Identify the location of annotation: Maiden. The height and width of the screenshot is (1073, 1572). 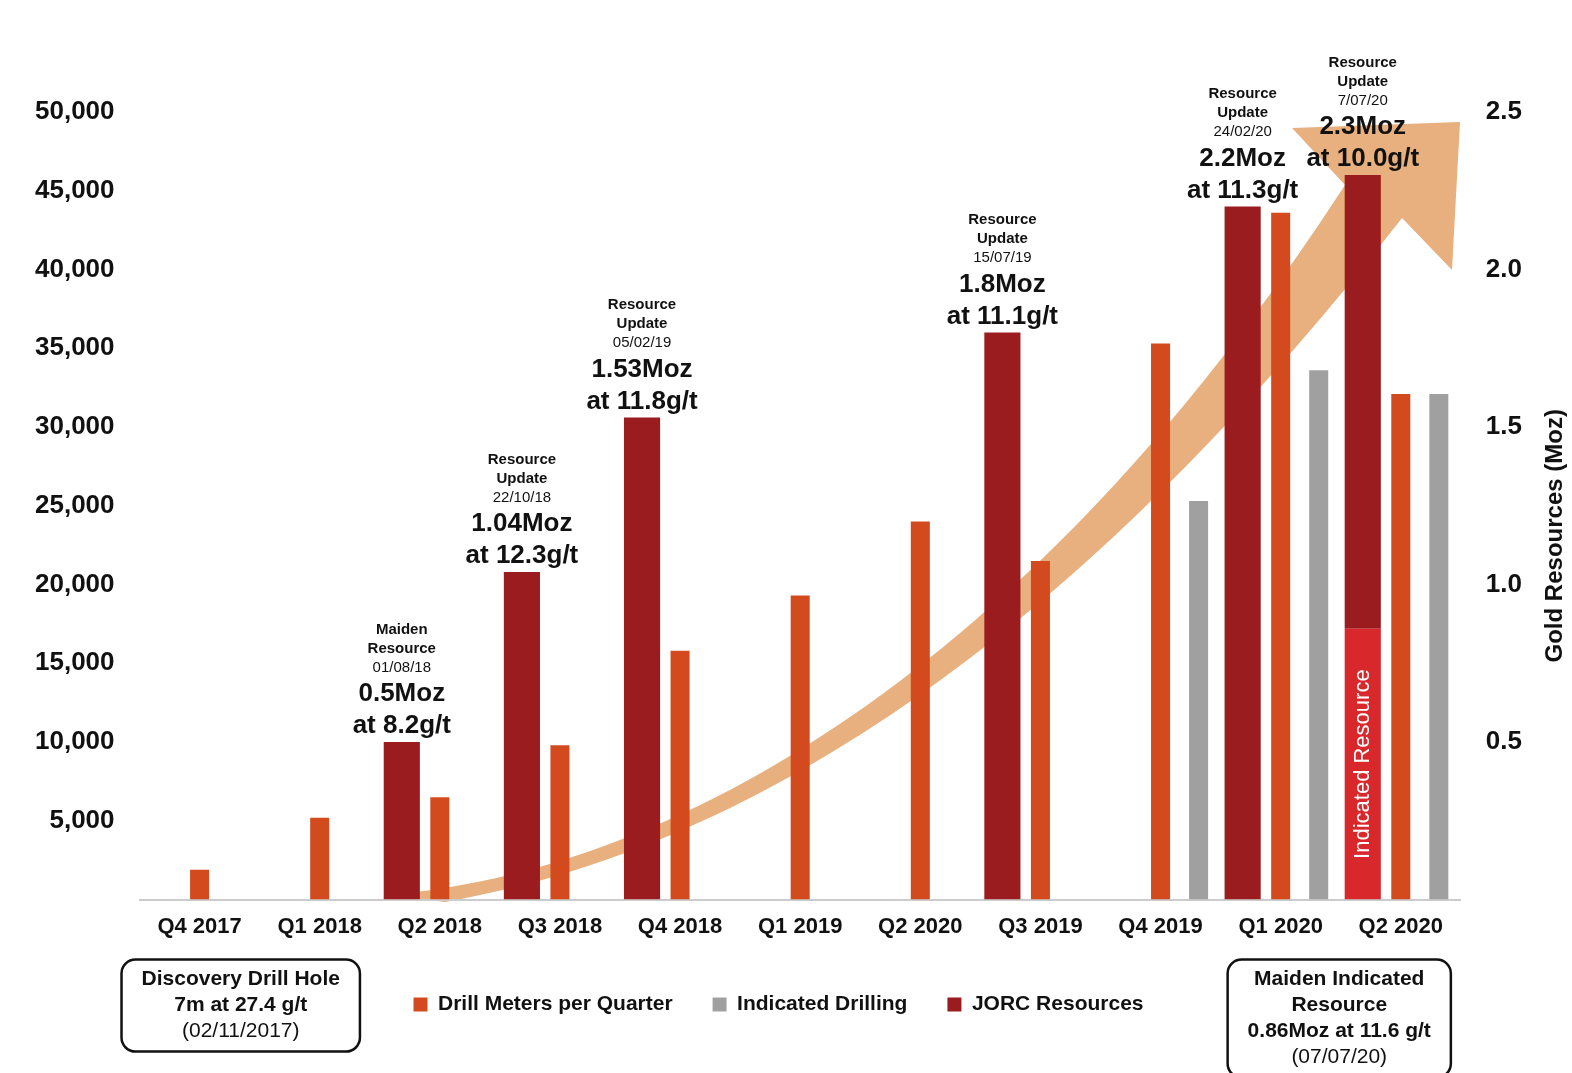
(401, 628).